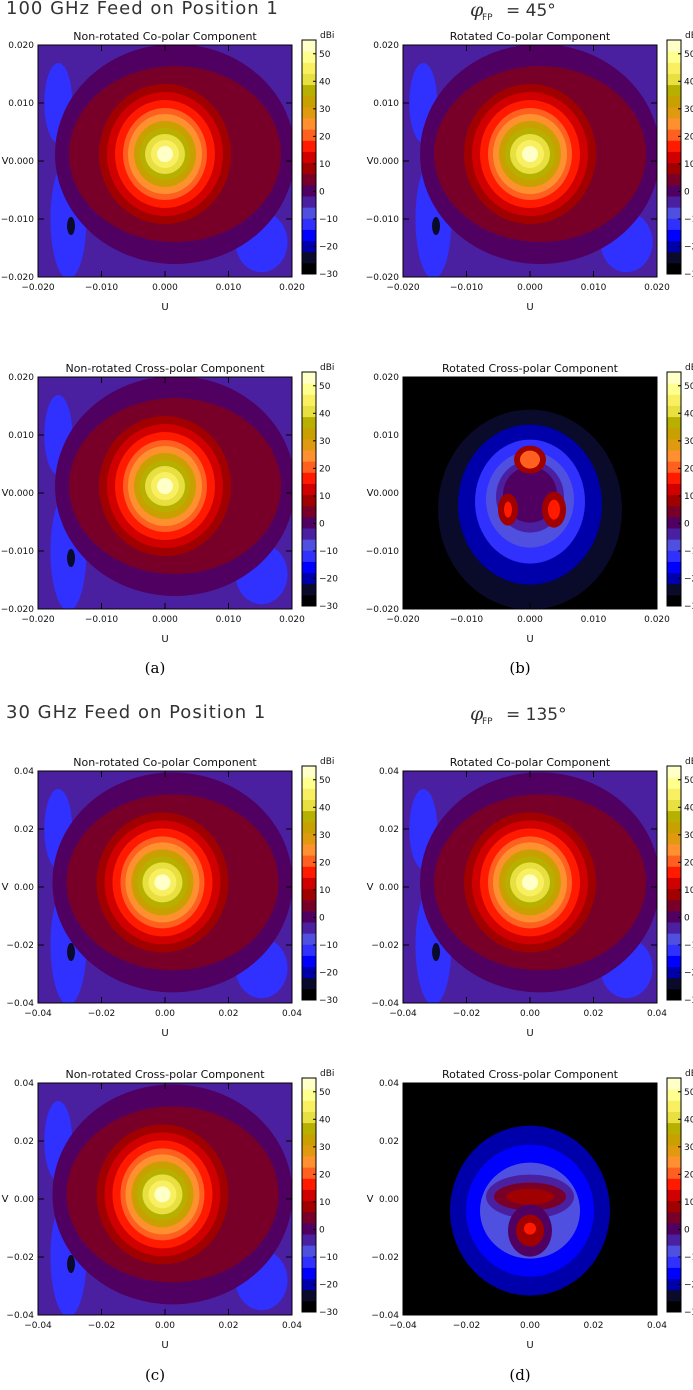 Image resolution: width=693 pixels, height=1390 pixels. Describe the element at coordinates (530, 368) in the screenshot. I see `panel-title: Rotated Cross-polar Component` at that location.